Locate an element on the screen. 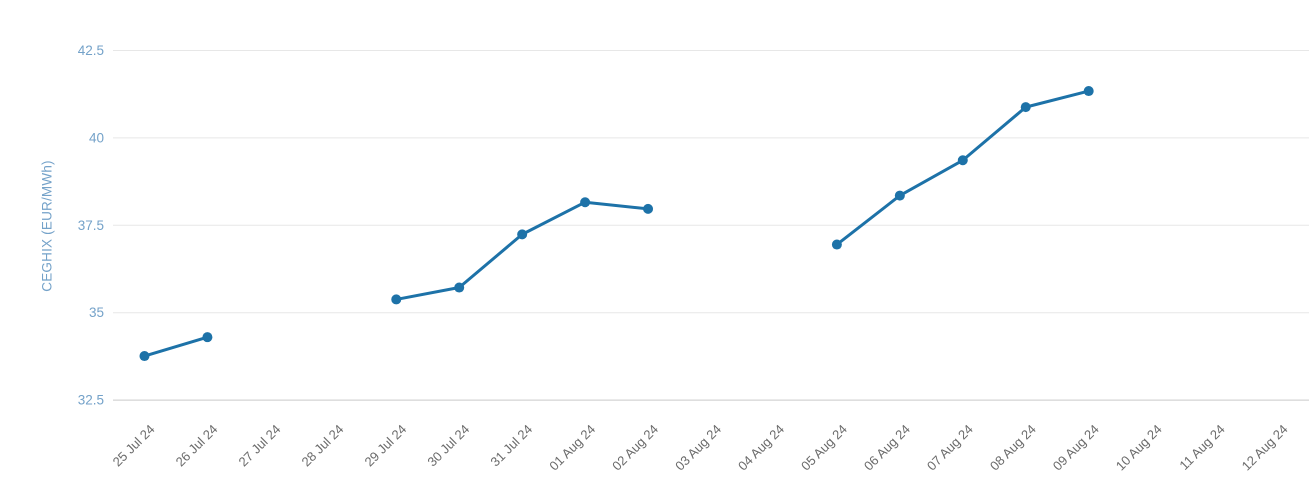  x-tick-label: 27 Jul 24 is located at coordinates (260, 446).